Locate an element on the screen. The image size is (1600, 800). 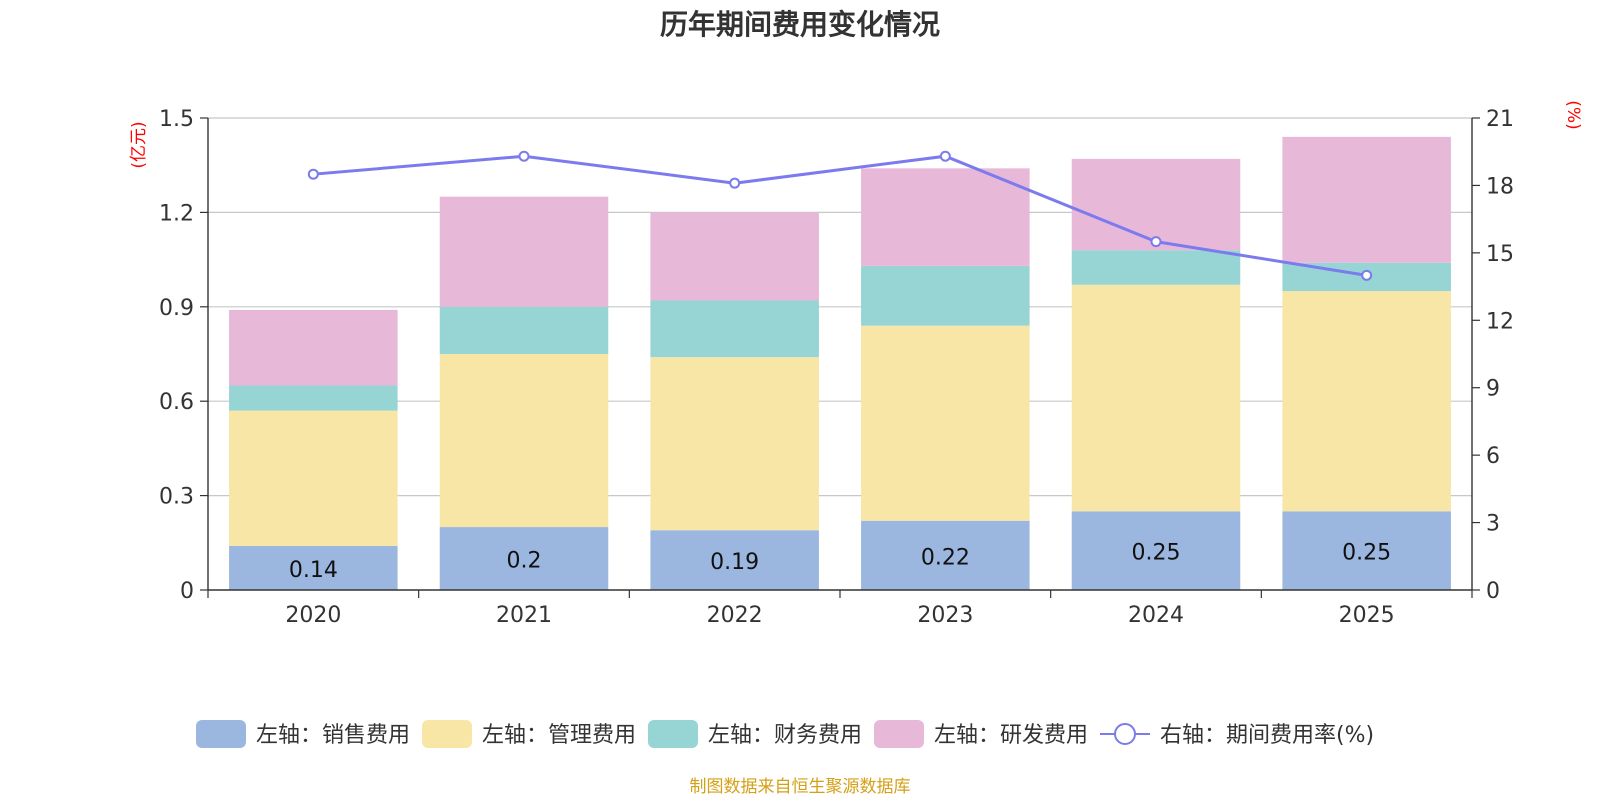
left-axis-tick-label: 0 is located at coordinates (187, 591).